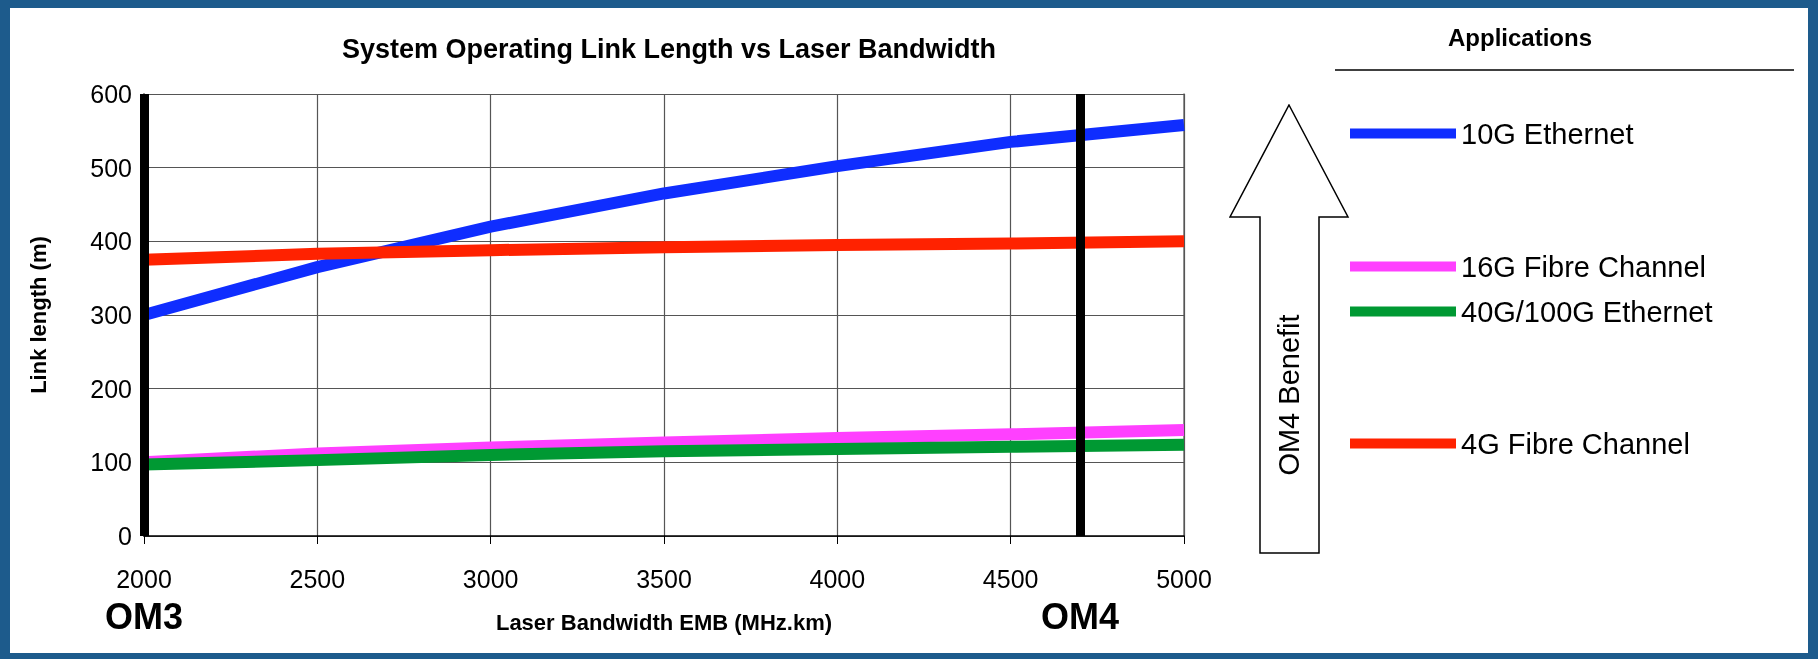 This screenshot has height=659, width=1818. Describe the element at coordinates (125, 536) in the screenshot. I see `y-tick-label: 0` at that location.